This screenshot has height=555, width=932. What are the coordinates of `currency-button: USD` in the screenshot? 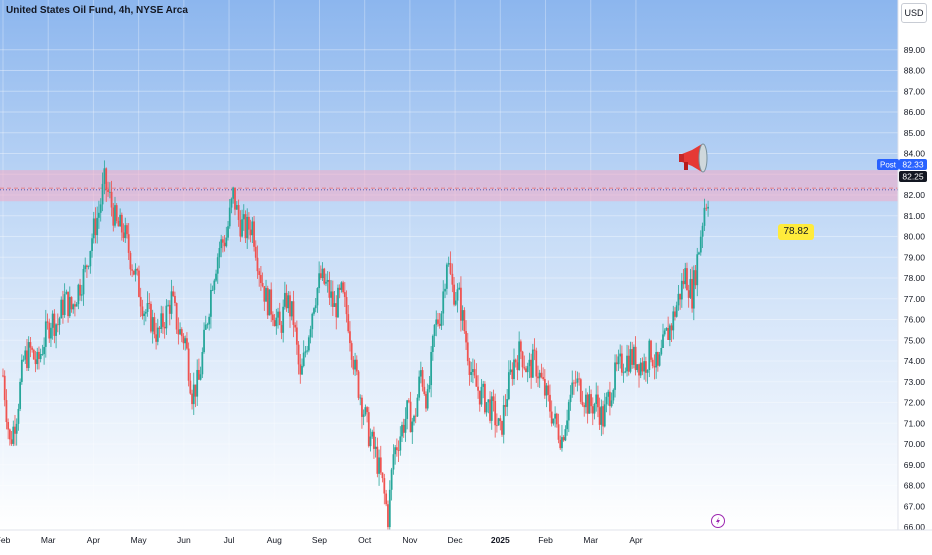 It's located at (914, 13).